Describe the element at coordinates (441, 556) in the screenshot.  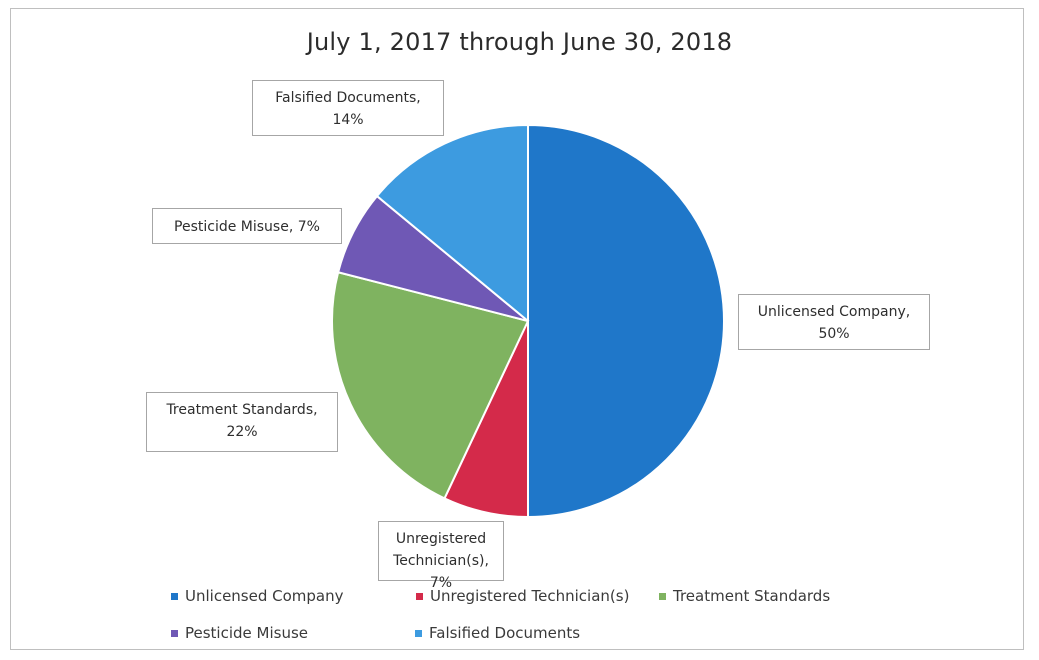
I see `slice-label-unregistered-technicians: Unregistered Technician(s), 7%` at that location.